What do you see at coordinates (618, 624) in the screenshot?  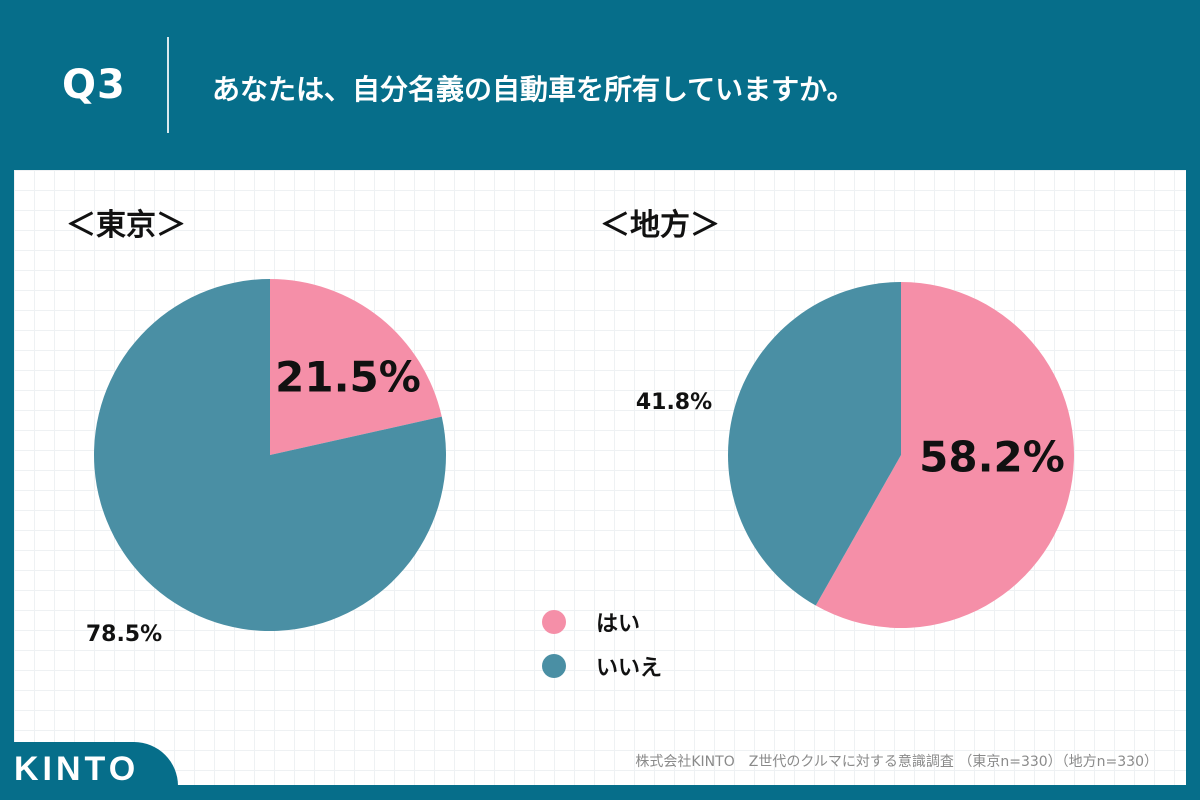 I see `legend-label-yes: はい` at bounding box center [618, 624].